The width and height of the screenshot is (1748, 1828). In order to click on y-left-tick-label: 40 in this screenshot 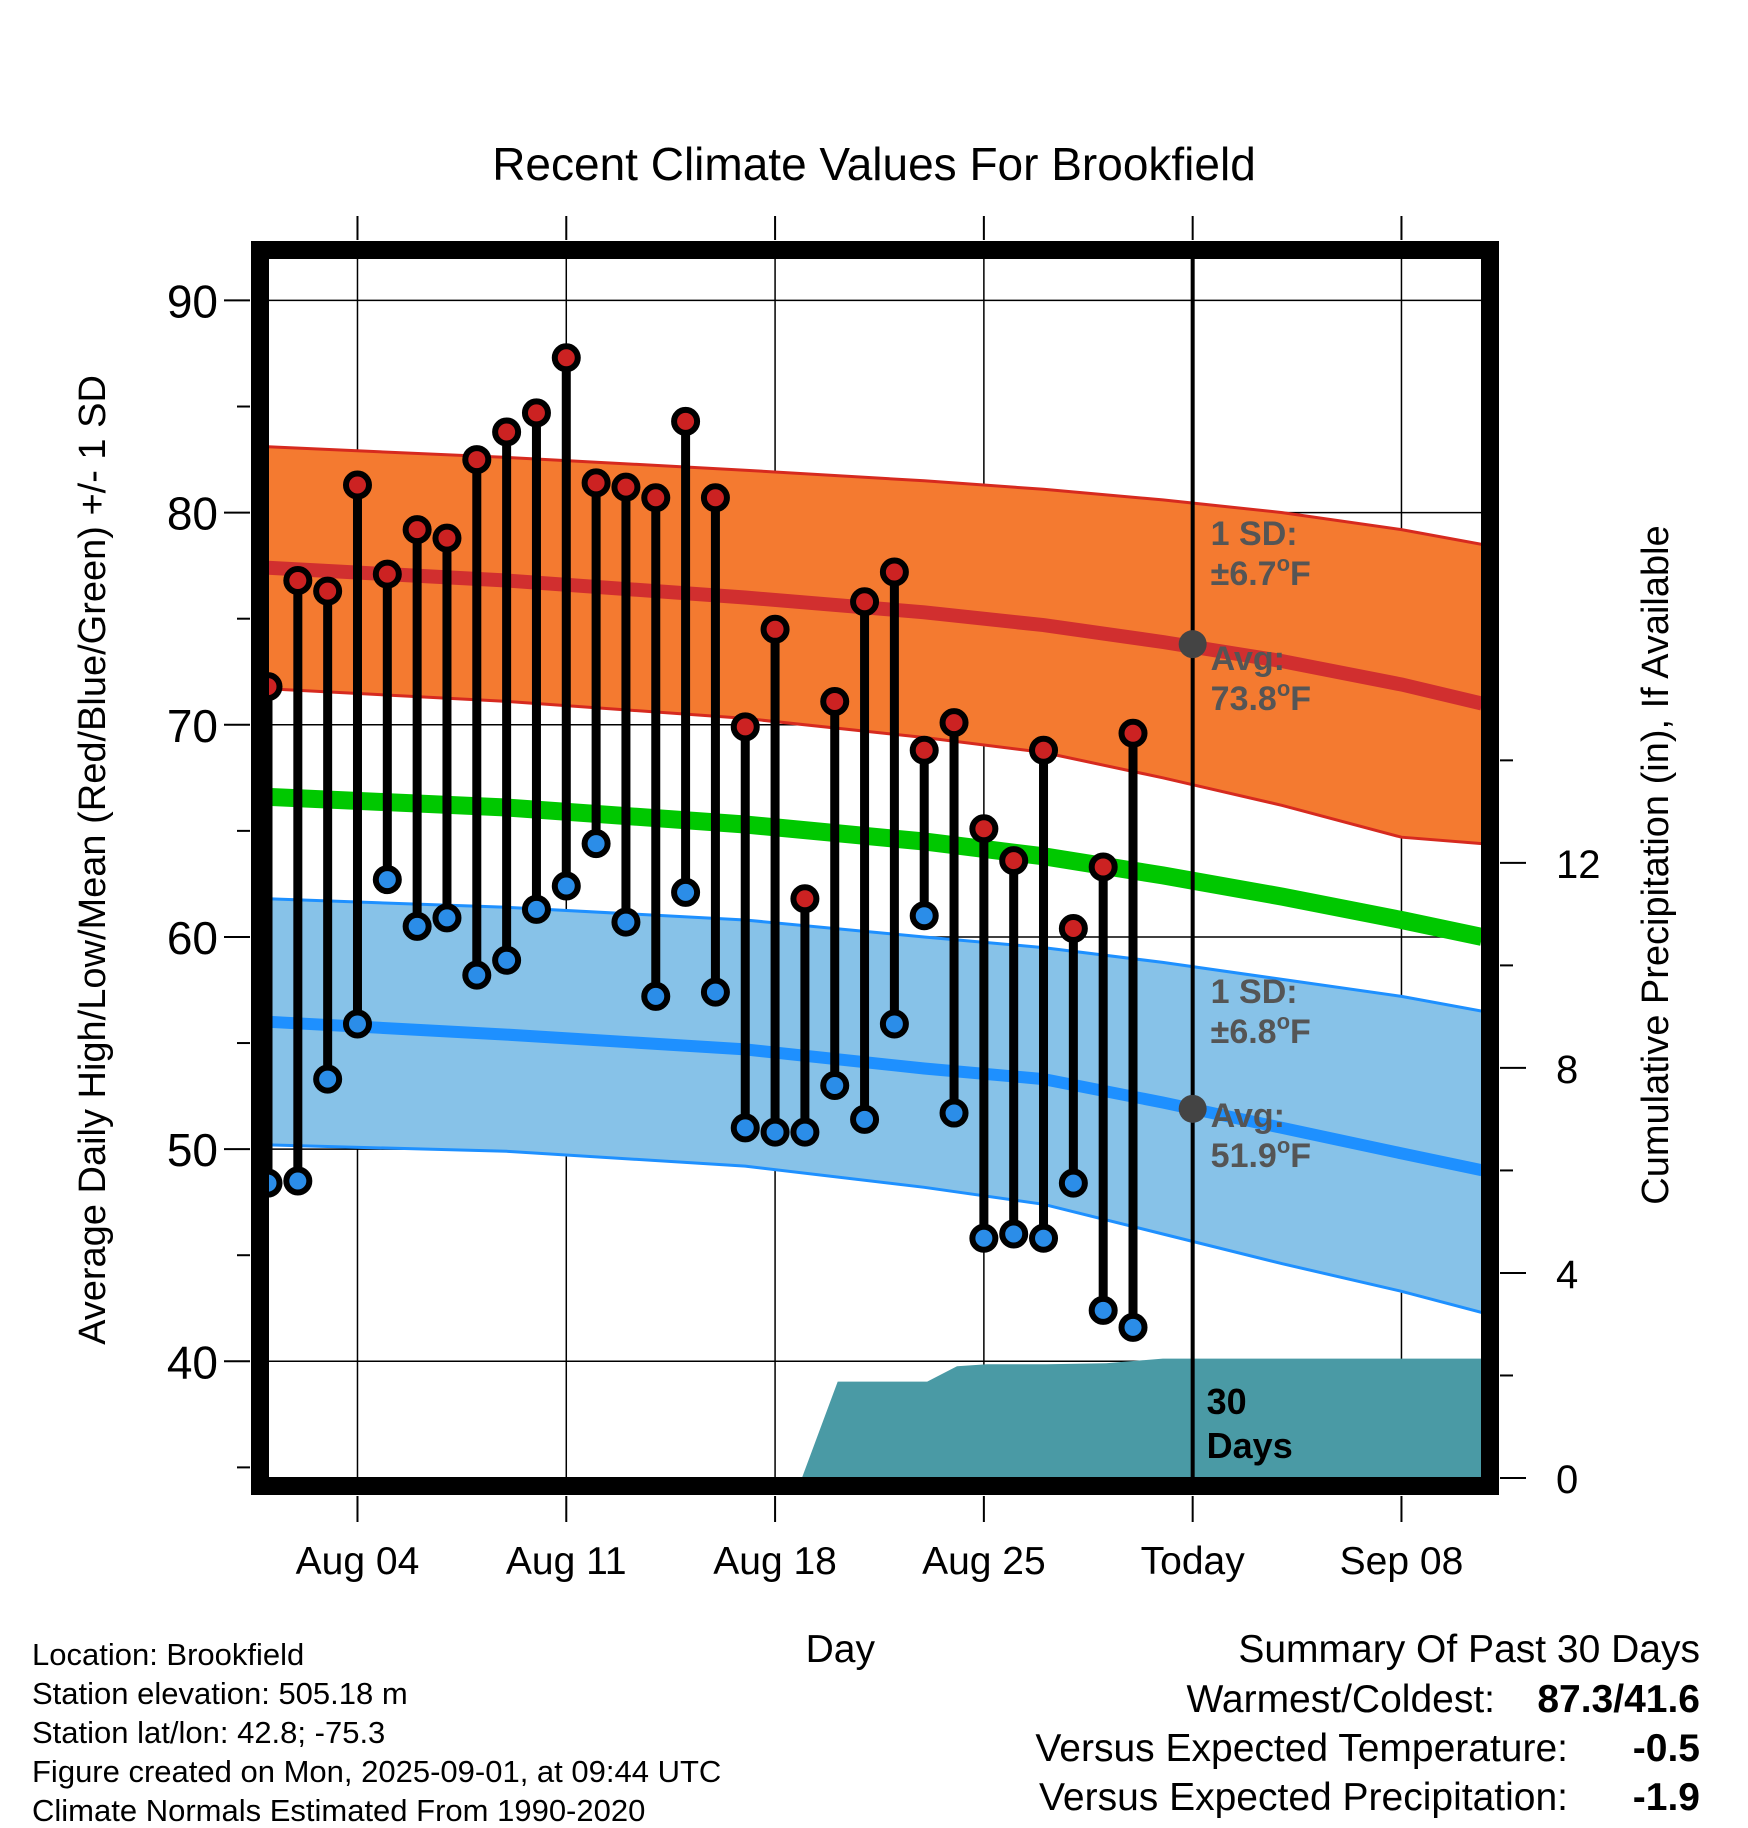, I will do `click(192, 1362)`.